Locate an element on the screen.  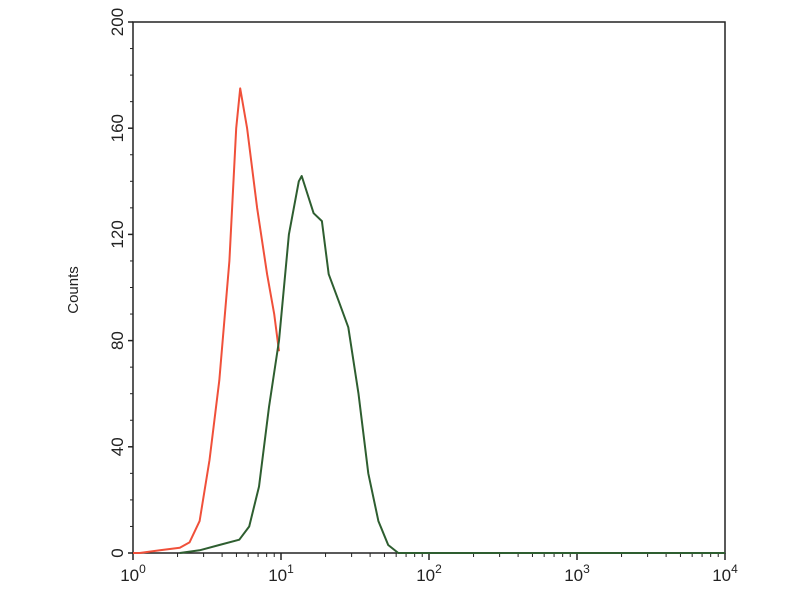
x-tick-label: 10⁴ is located at coordinates (725, 573).